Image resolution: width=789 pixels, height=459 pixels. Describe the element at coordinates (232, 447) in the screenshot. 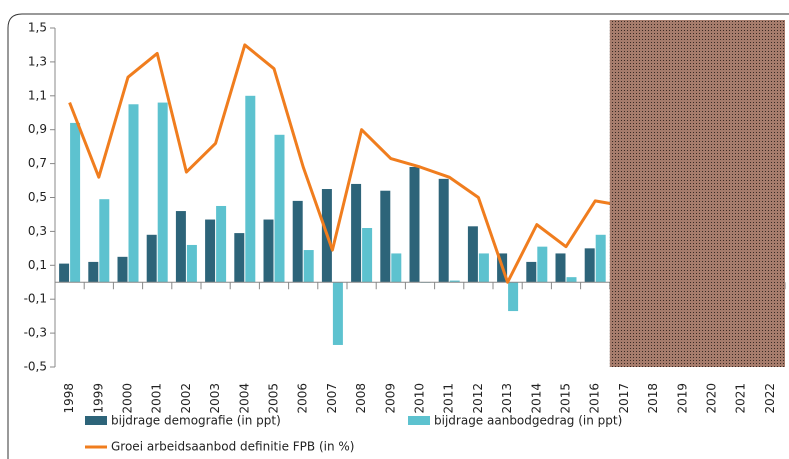

I see `legend-label: Groei arbeidsaanbod definitie FPB (in %)` at that location.